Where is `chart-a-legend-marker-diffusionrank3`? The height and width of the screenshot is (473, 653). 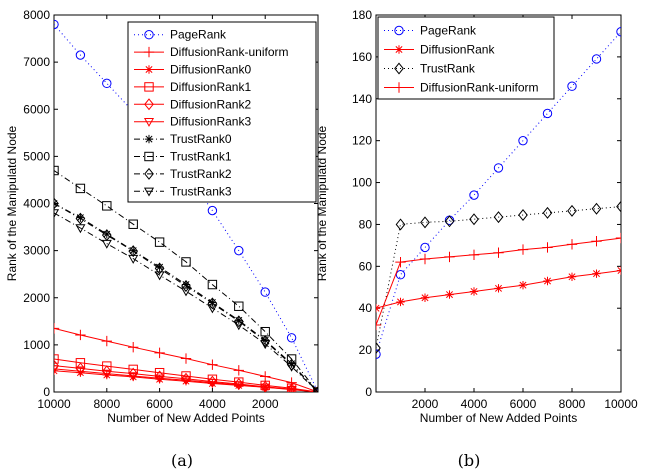 chart-a-legend-marker-diffusionrank3 is located at coordinates (149, 122).